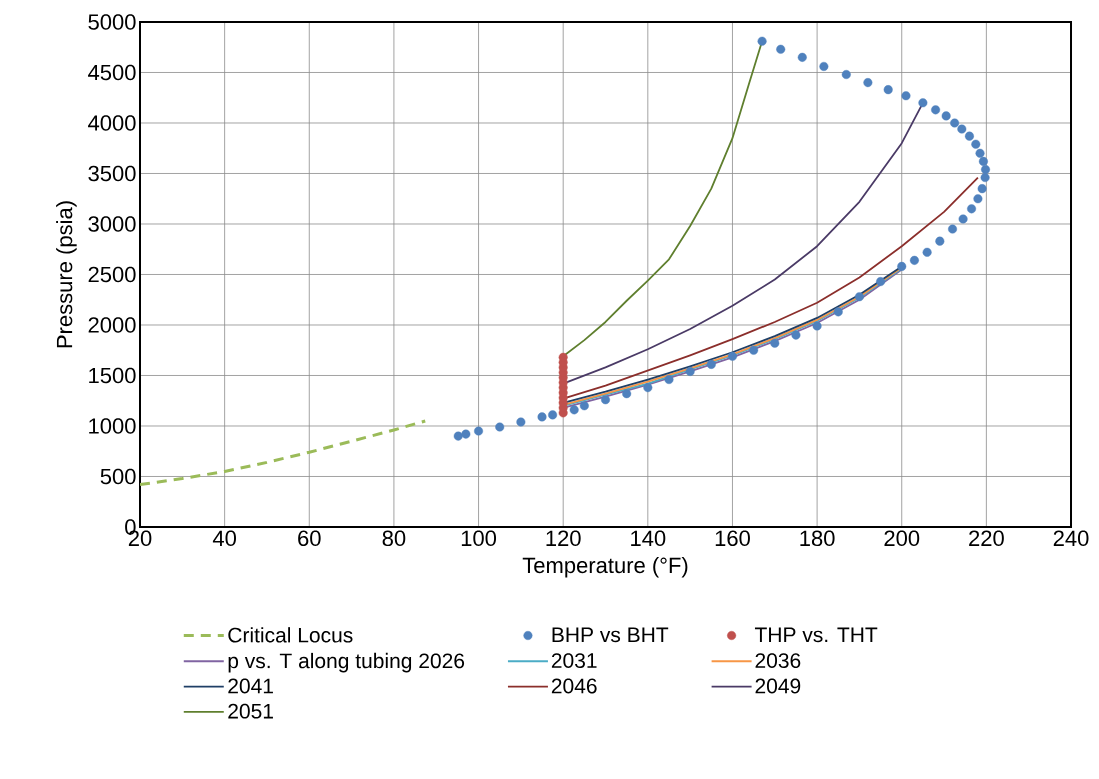 The image size is (1099, 779). What do you see at coordinates (112, 426) in the screenshot?
I see `y-tick-label: 1000` at bounding box center [112, 426].